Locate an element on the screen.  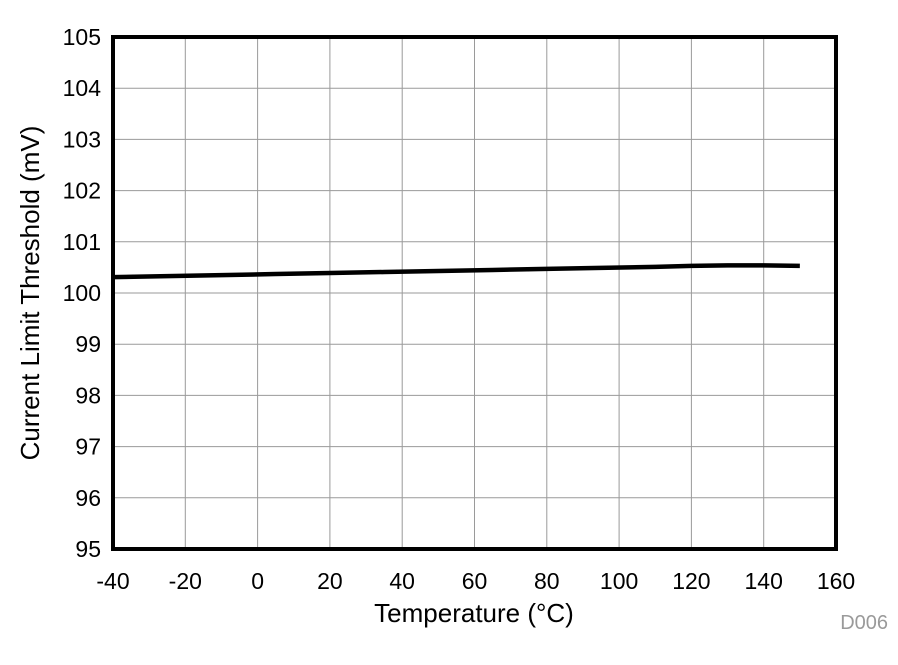
y-tick-label: 101 is located at coordinates (82, 242).